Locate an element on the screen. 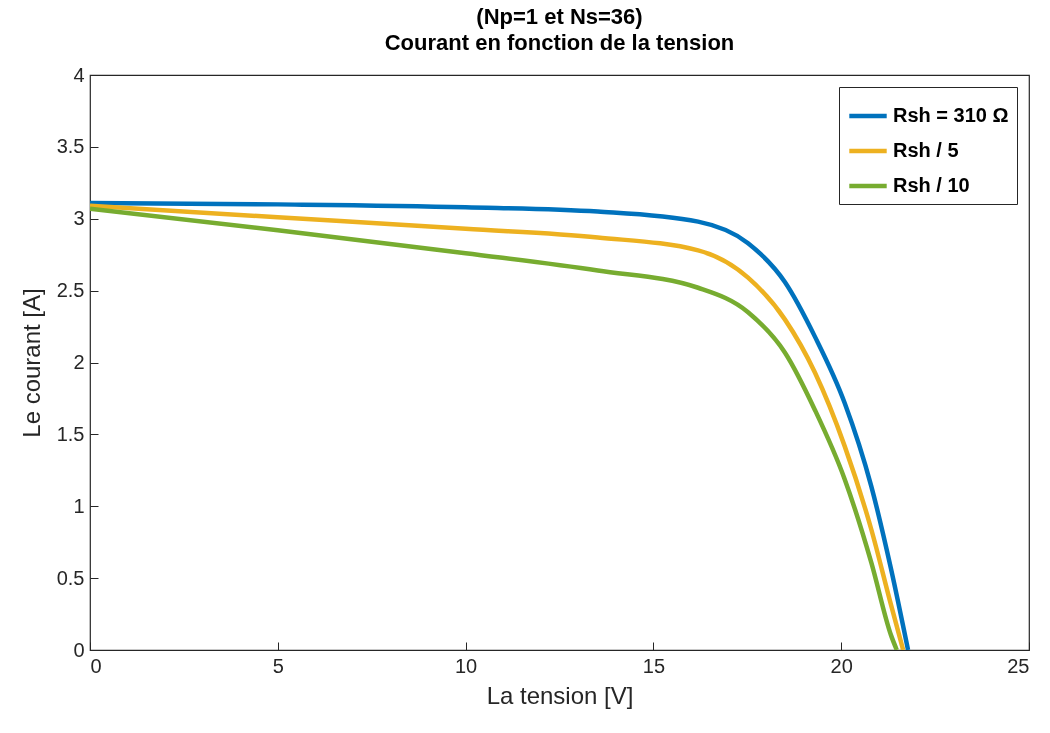 The width and height of the screenshot is (1050, 733). y-tick-label: 1 is located at coordinates (79, 505).